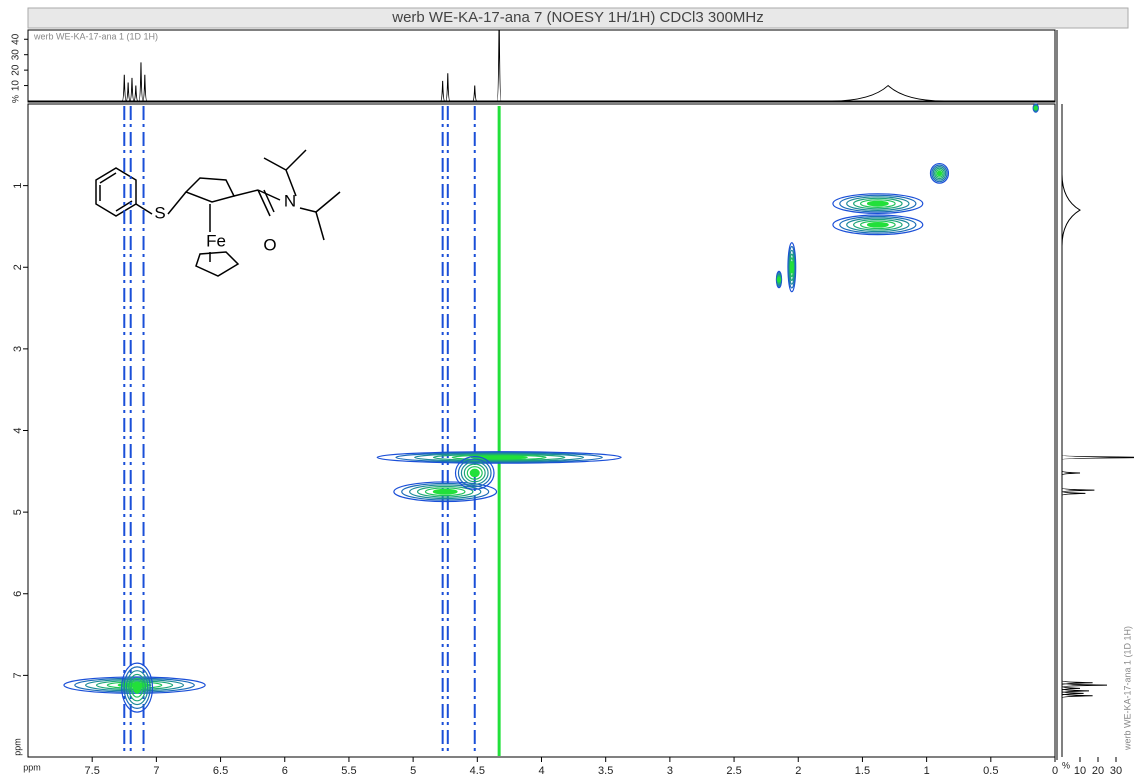 This screenshot has height=778, width=1134. Describe the element at coordinates (413, 771) in the screenshot. I see `x-tick-label: 5` at that location.